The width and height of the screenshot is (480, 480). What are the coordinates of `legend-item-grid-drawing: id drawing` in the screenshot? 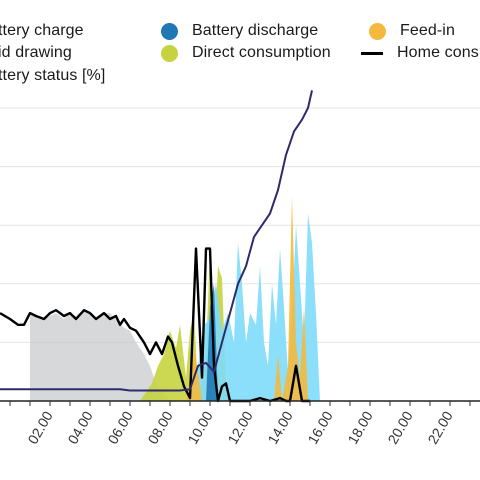 It's located at (36, 53).